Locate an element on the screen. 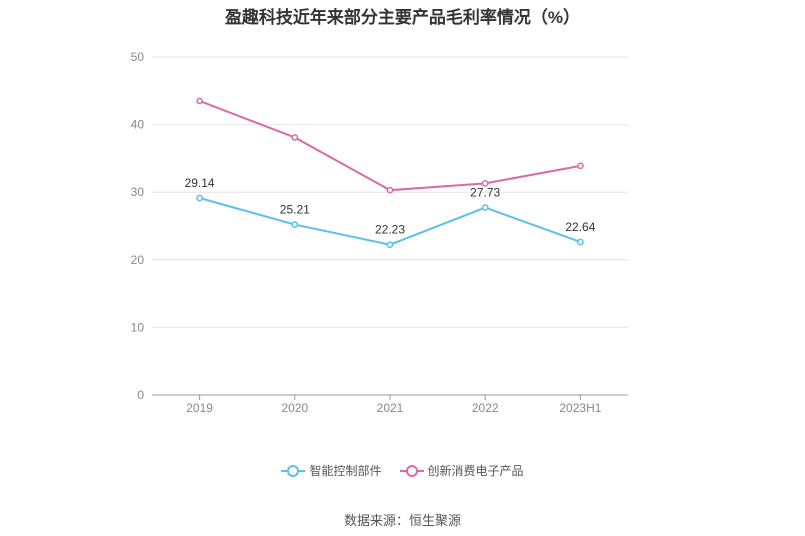  data-label: 27.73 is located at coordinates (485, 193).